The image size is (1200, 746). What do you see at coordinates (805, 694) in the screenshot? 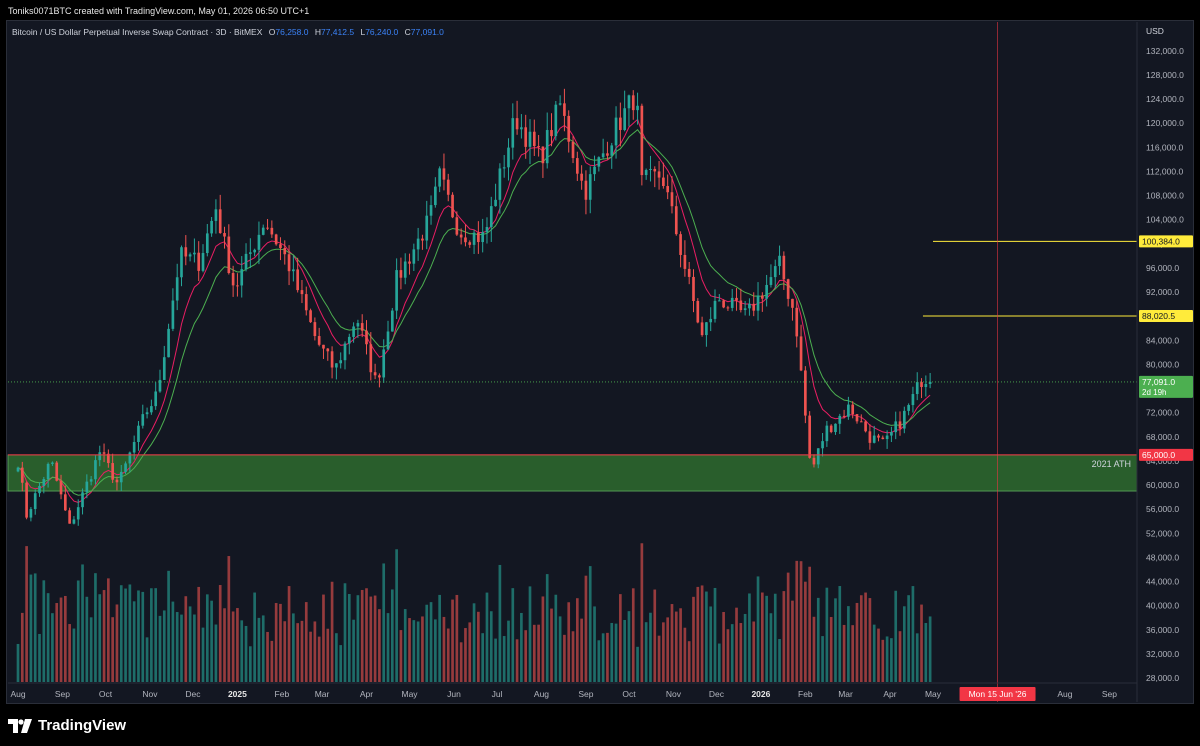
I see `time-tick-label: Feb` at bounding box center [805, 694].